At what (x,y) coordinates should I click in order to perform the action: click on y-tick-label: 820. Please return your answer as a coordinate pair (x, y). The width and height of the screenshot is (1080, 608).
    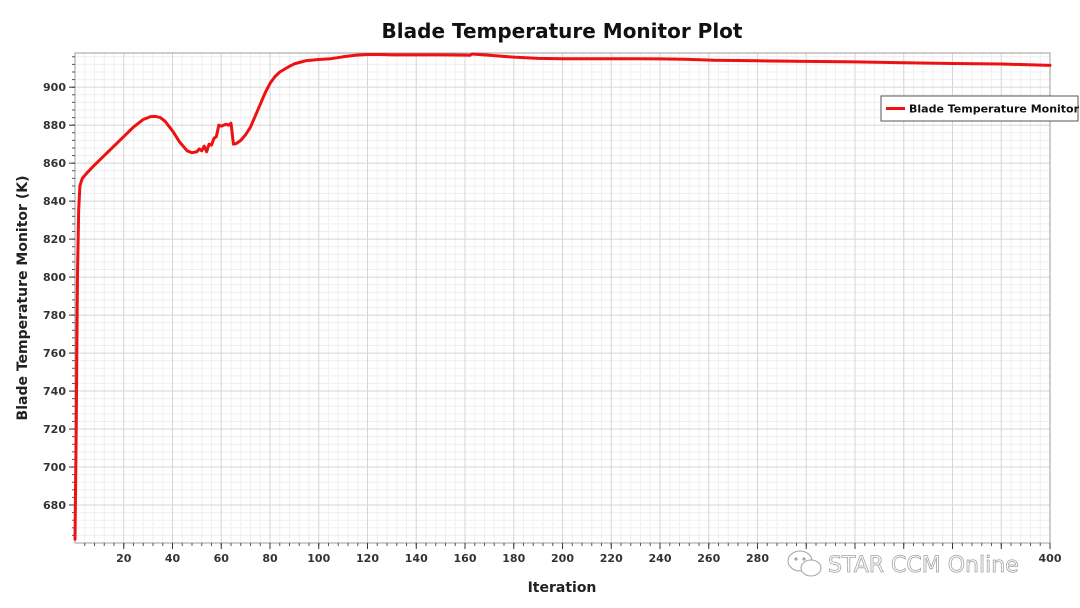
    Looking at the image, I should click on (54, 239).